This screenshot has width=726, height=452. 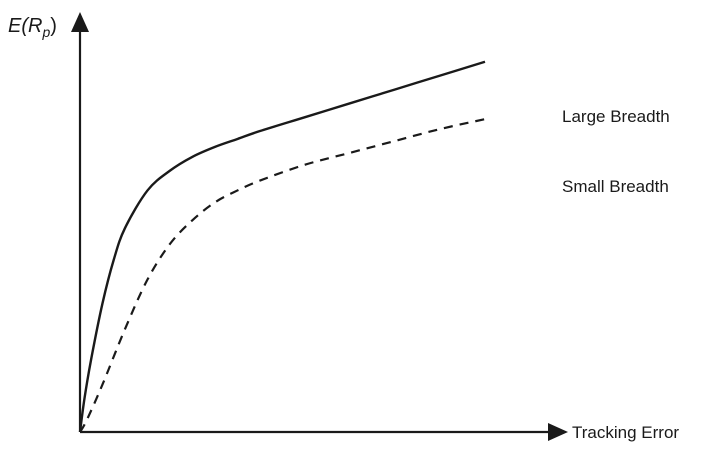 What do you see at coordinates (80, 22) in the screenshot?
I see `y-axis-arrow-icon` at bounding box center [80, 22].